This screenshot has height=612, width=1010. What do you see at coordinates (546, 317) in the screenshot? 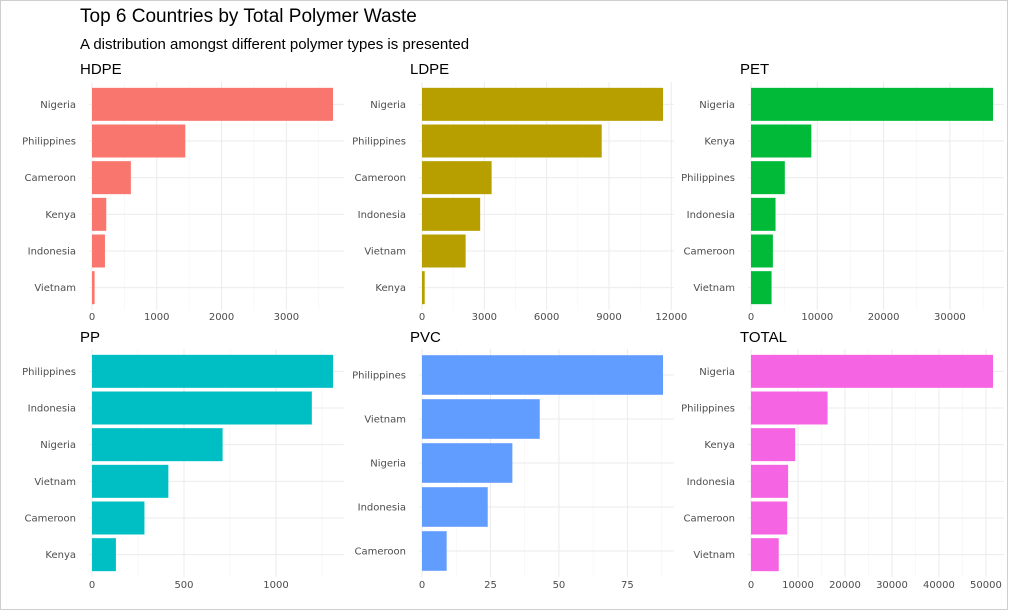
I see `x-tick-label: 6000` at bounding box center [546, 317].